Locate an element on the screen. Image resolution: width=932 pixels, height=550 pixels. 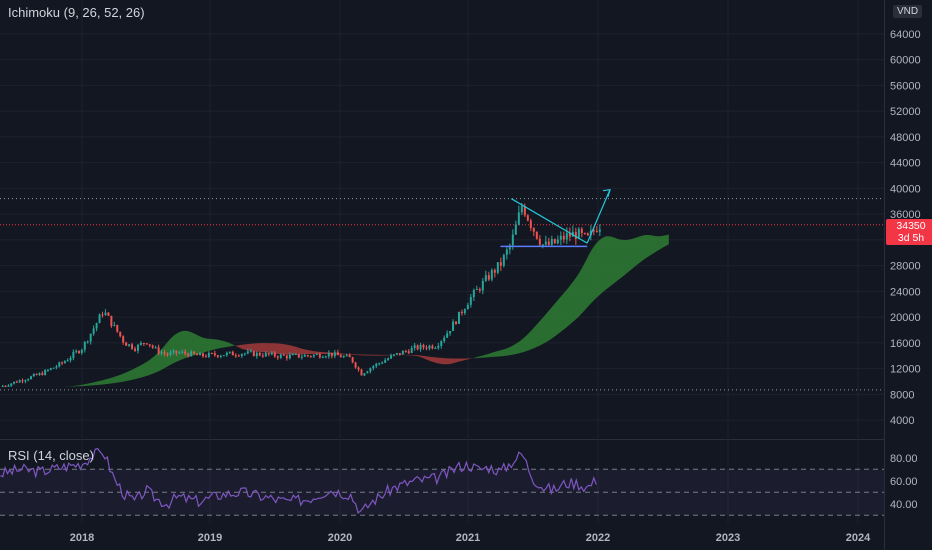
currency-badge: VND is located at coordinates (908, 11).